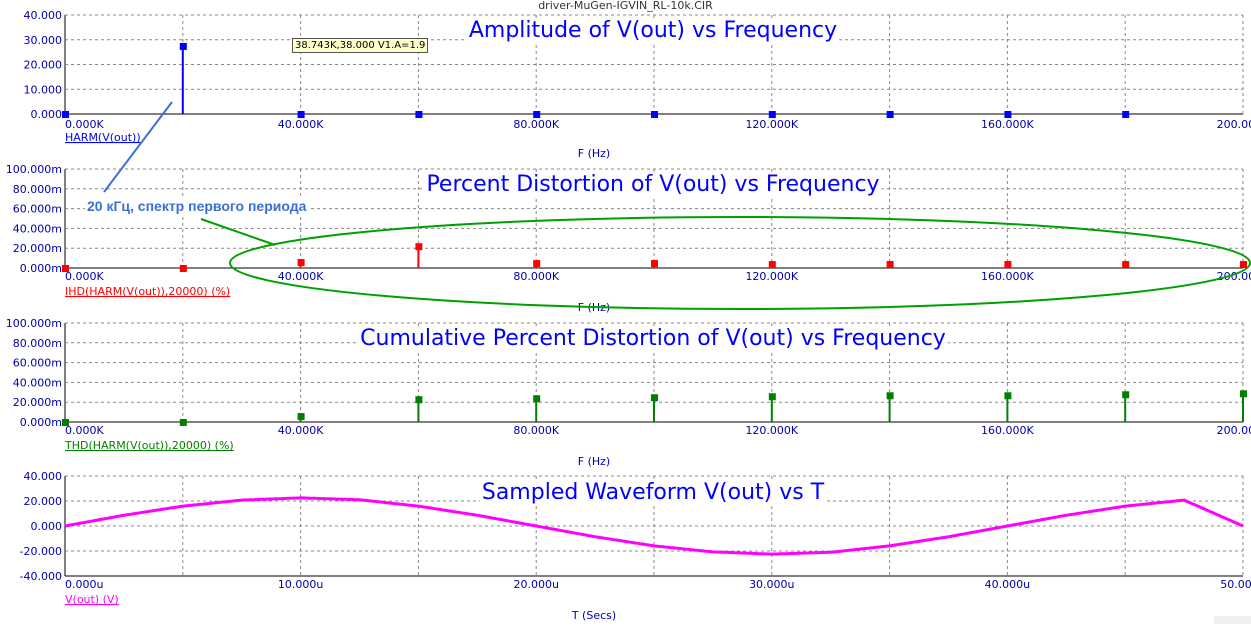 The image size is (1251, 629). What do you see at coordinates (625, 6) in the screenshot?
I see `file-title: driver-MuGen-IGVIN_RL-10k.CIR` at bounding box center [625, 6].